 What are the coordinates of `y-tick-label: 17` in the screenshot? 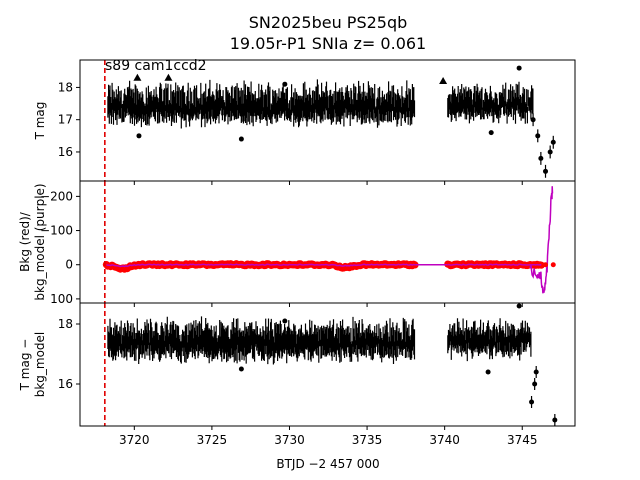 It's located at (65, 120).